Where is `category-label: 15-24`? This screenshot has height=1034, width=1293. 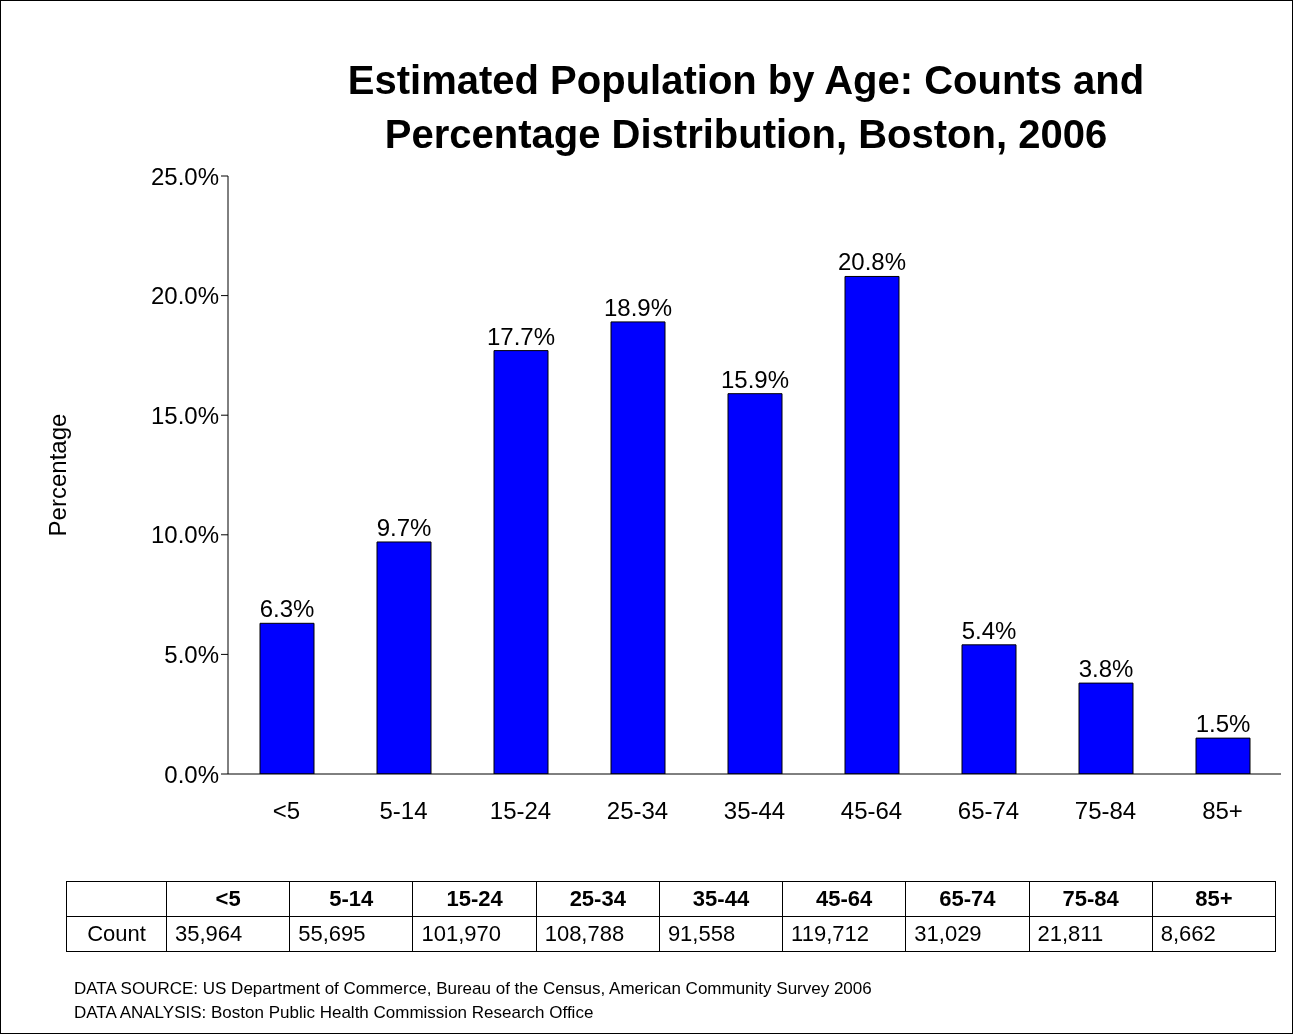
category-label: 15-24 is located at coordinates (474, 899).